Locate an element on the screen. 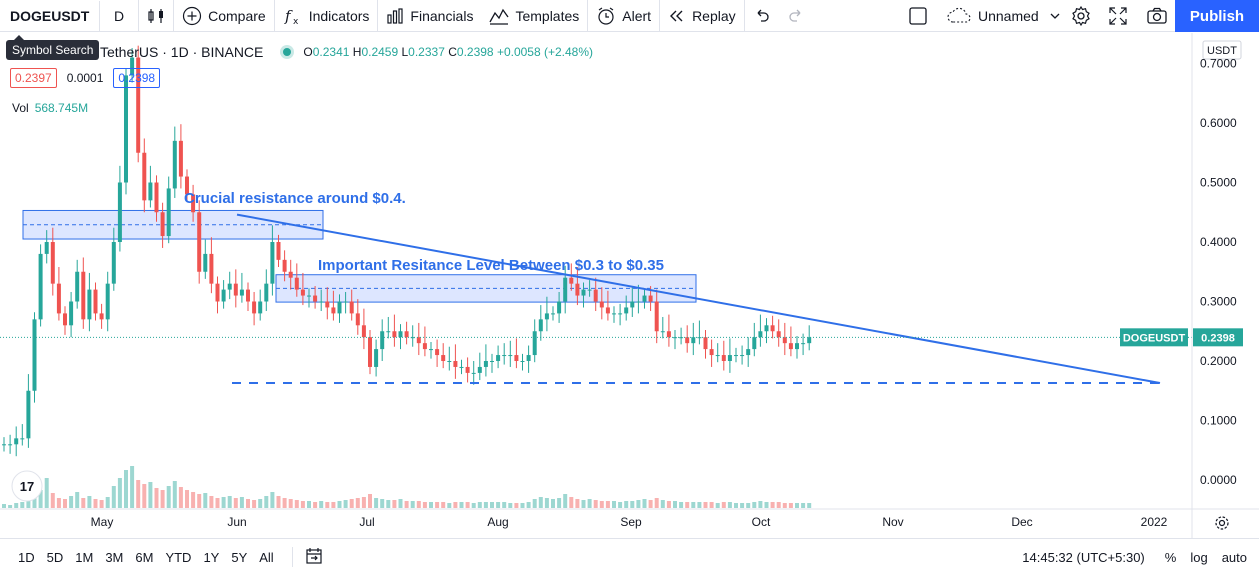  goto-date-button is located at coordinates (314, 557).